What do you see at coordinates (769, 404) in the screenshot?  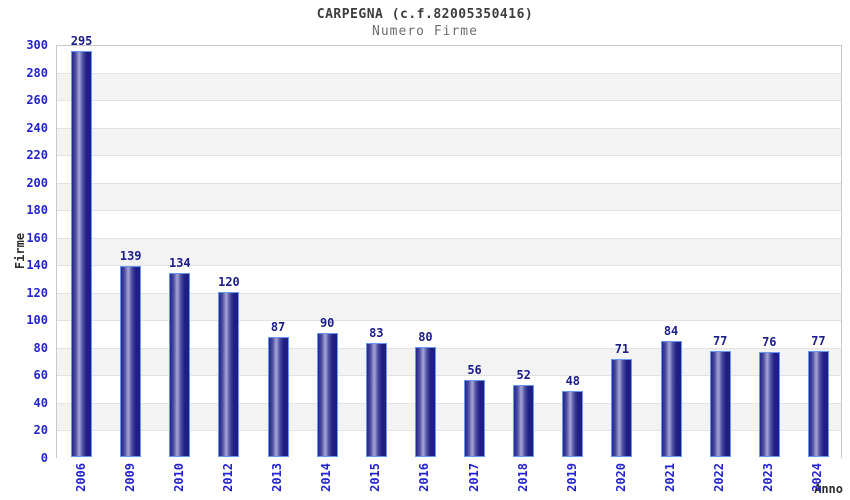 I see `bar-2023` at bounding box center [769, 404].